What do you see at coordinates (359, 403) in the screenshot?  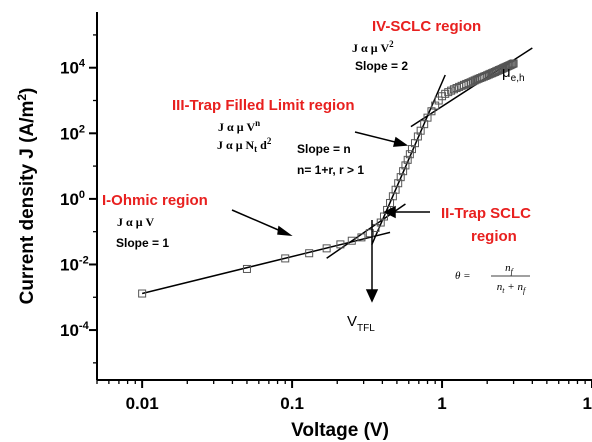 I see `x-tick-labels: 0.01 0.1 1 10` at bounding box center [359, 403].